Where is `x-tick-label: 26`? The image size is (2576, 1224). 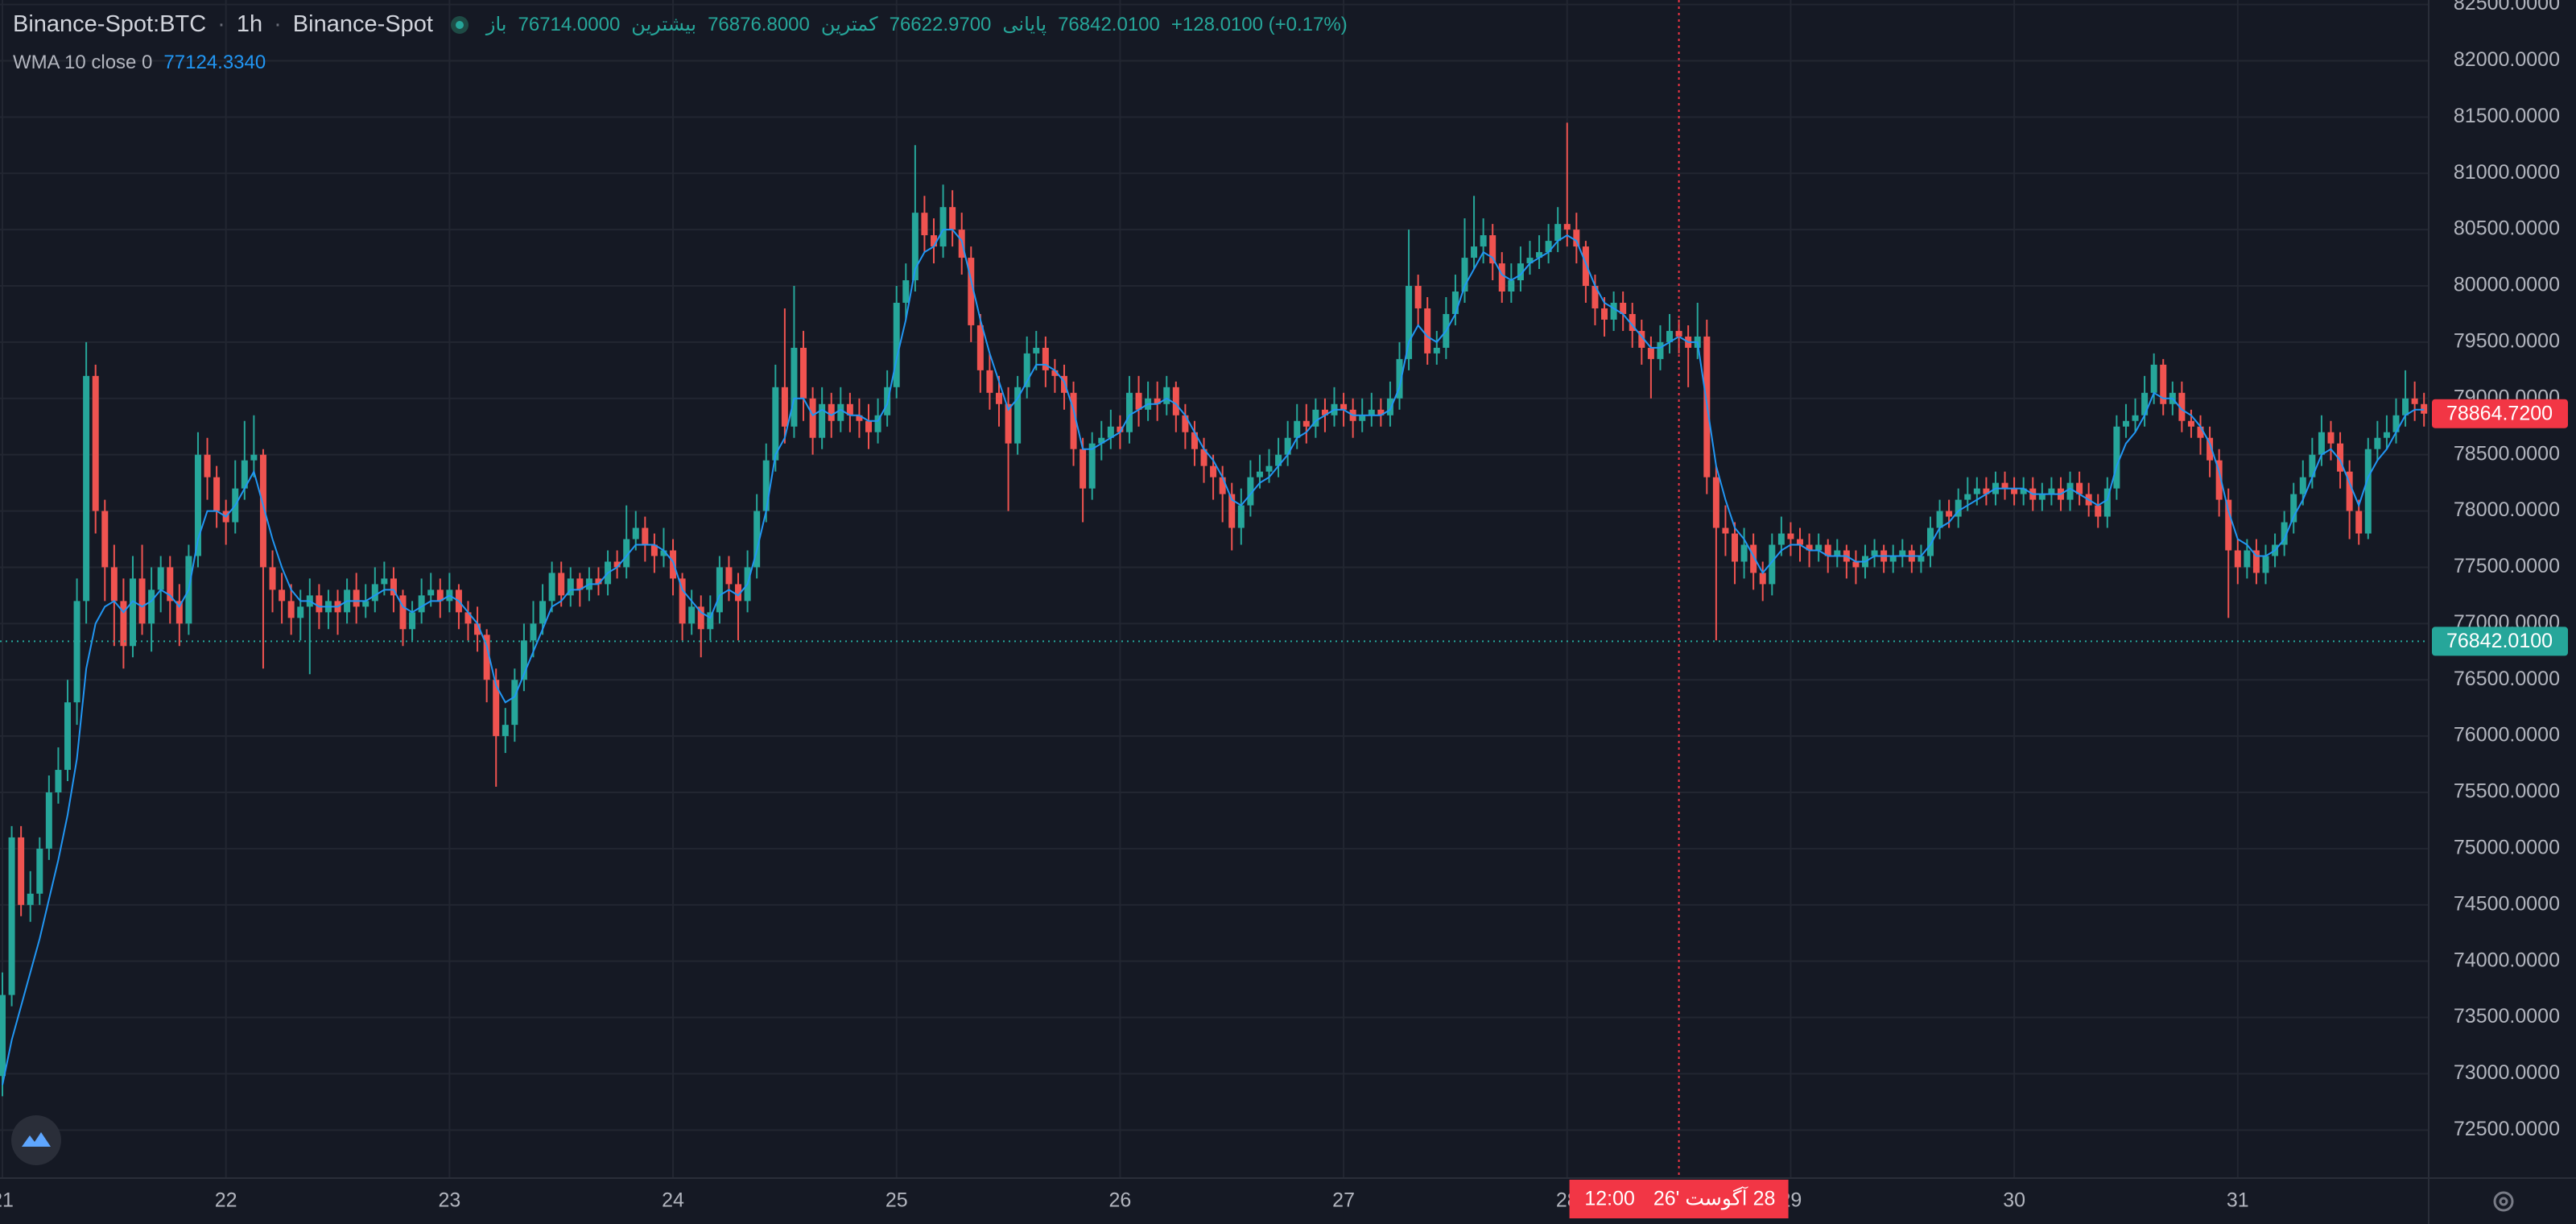 x-tick-label: 26 is located at coordinates (1119, 1200).